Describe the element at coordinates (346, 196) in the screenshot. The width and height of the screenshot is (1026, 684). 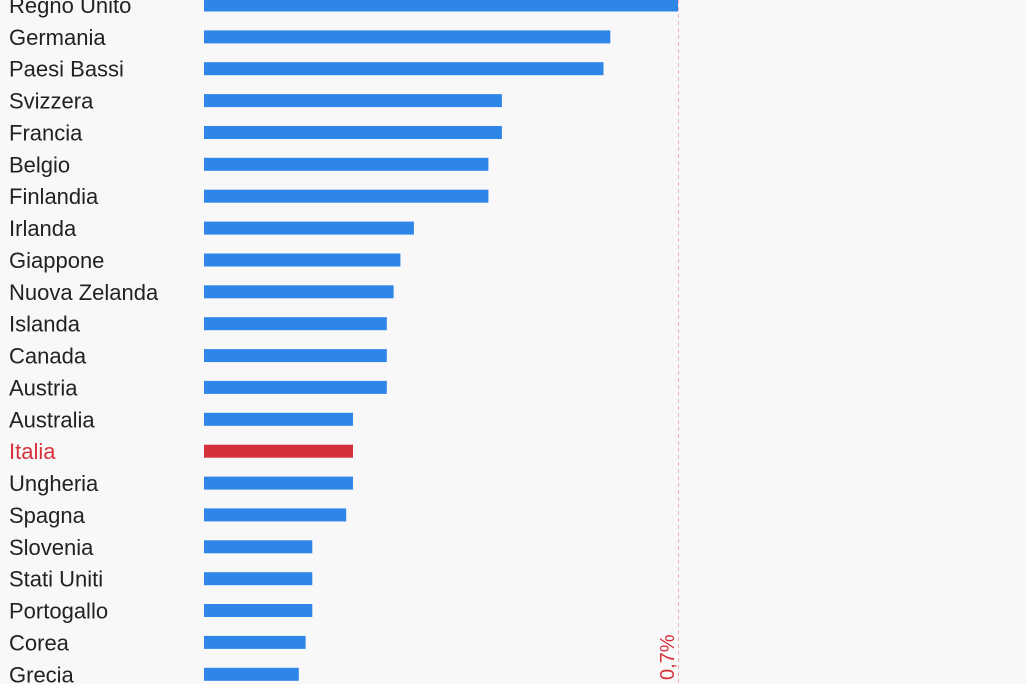
I see `bar-finlandia` at that location.